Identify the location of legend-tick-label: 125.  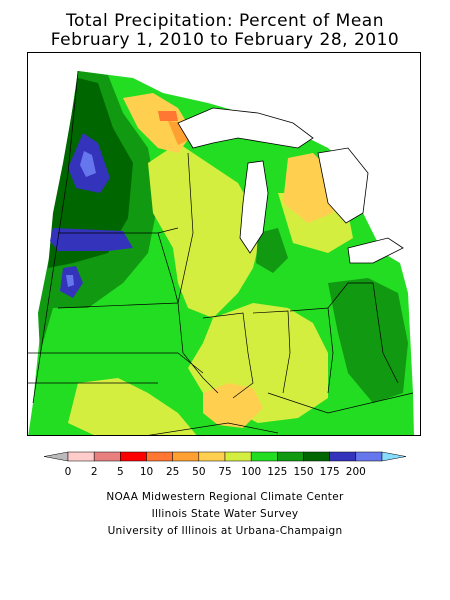
(277, 472).